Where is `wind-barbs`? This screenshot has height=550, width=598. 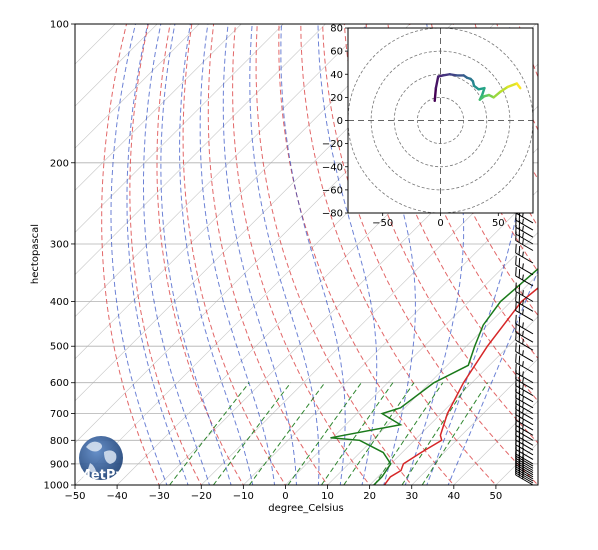 wind-barbs is located at coordinates (524, 344).